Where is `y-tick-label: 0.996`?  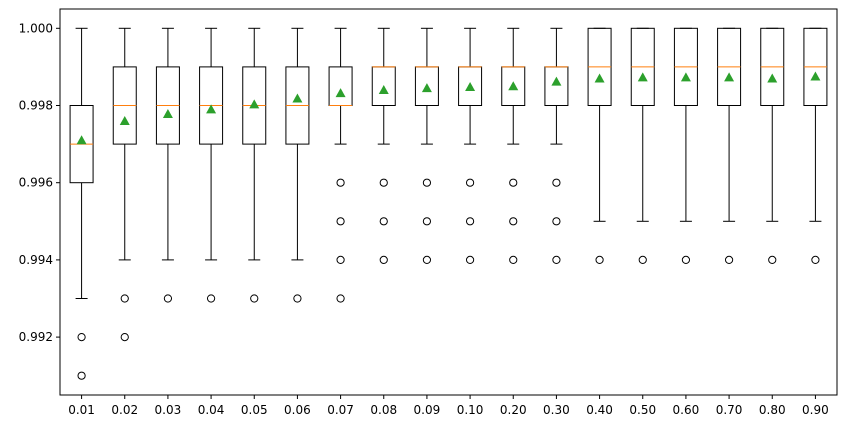
y-tick-label: 0.996 is located at coordinates (36, 183).